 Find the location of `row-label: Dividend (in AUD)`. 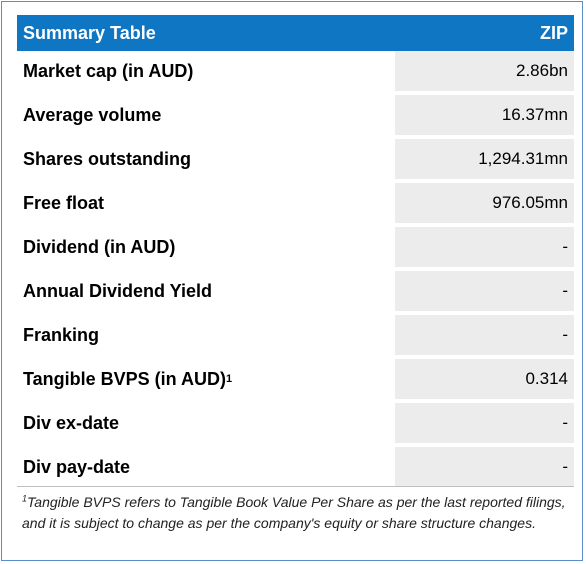

row-label: Dividend (in AUD) is located at coordinates (99, 246).